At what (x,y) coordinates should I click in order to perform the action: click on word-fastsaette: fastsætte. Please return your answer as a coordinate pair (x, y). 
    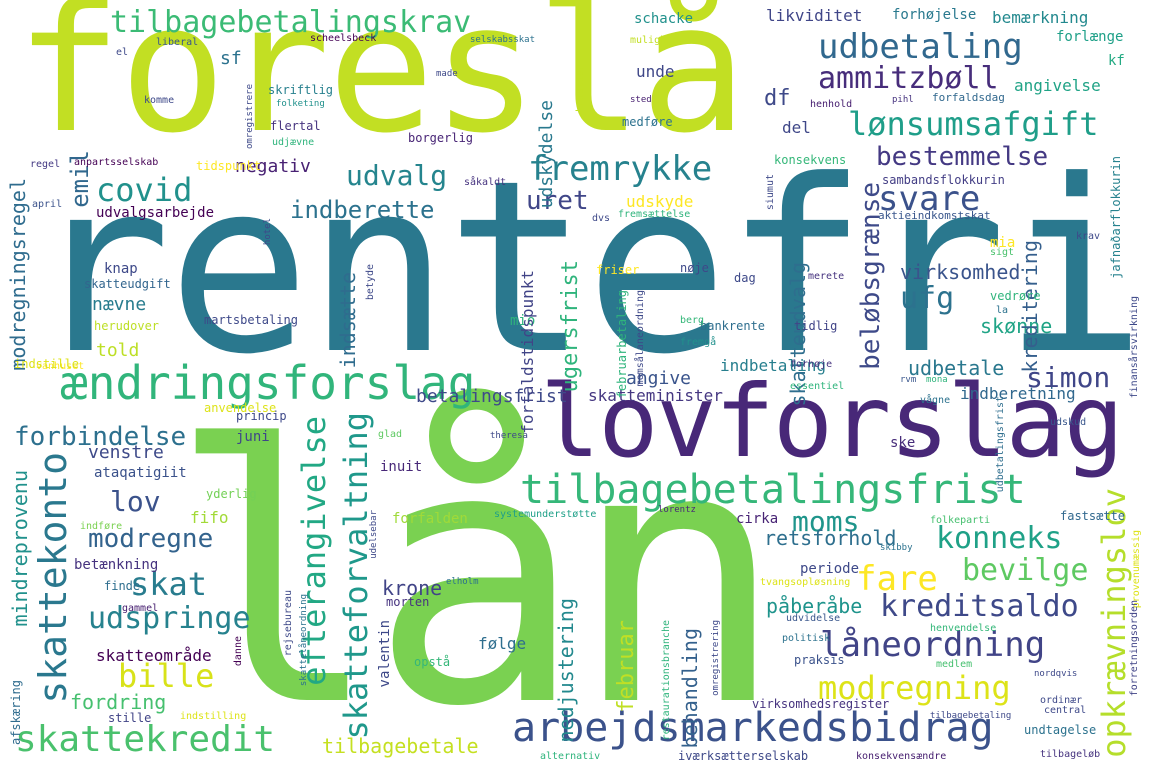
    Looking at the image, I should click on (1093, 516).